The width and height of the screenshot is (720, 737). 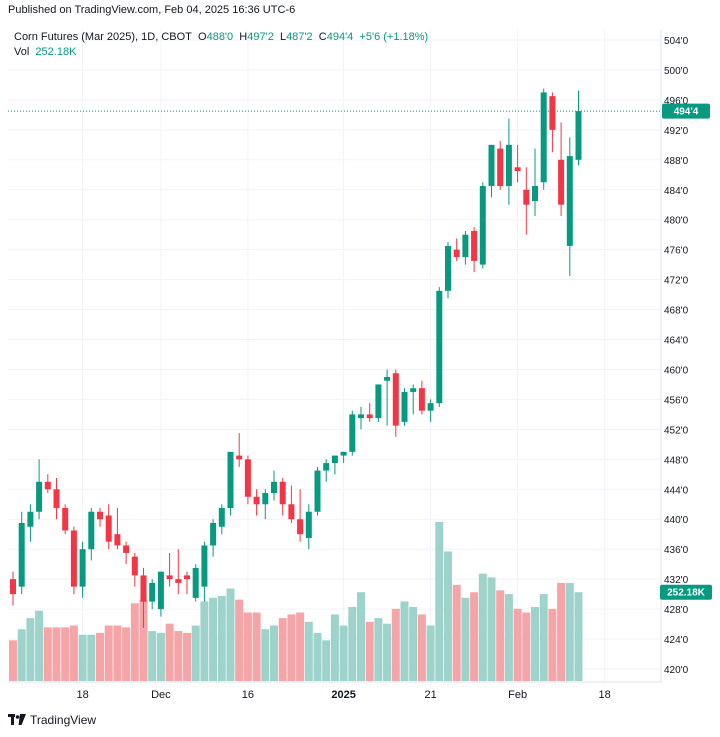 What do you see at coordinates (676, 191) in the screenshot?
I see `price-tick-label: 484'0` at bounding box center [676, 191].